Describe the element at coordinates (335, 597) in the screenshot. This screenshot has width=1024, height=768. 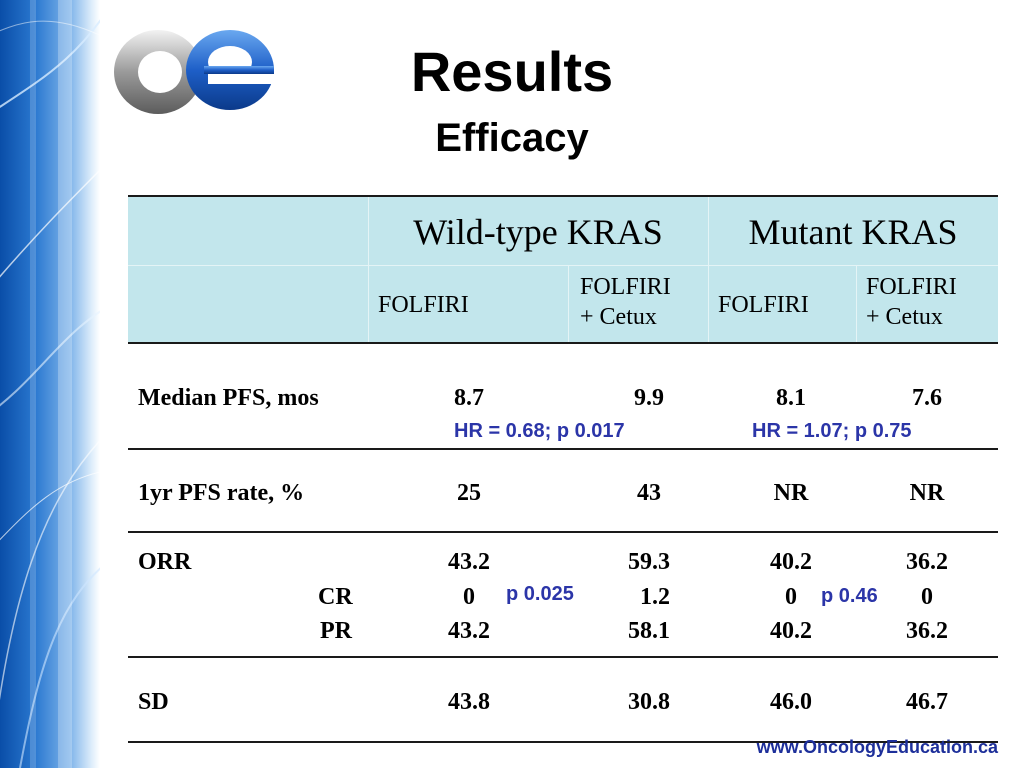
I see `row-label: CR` at that location.